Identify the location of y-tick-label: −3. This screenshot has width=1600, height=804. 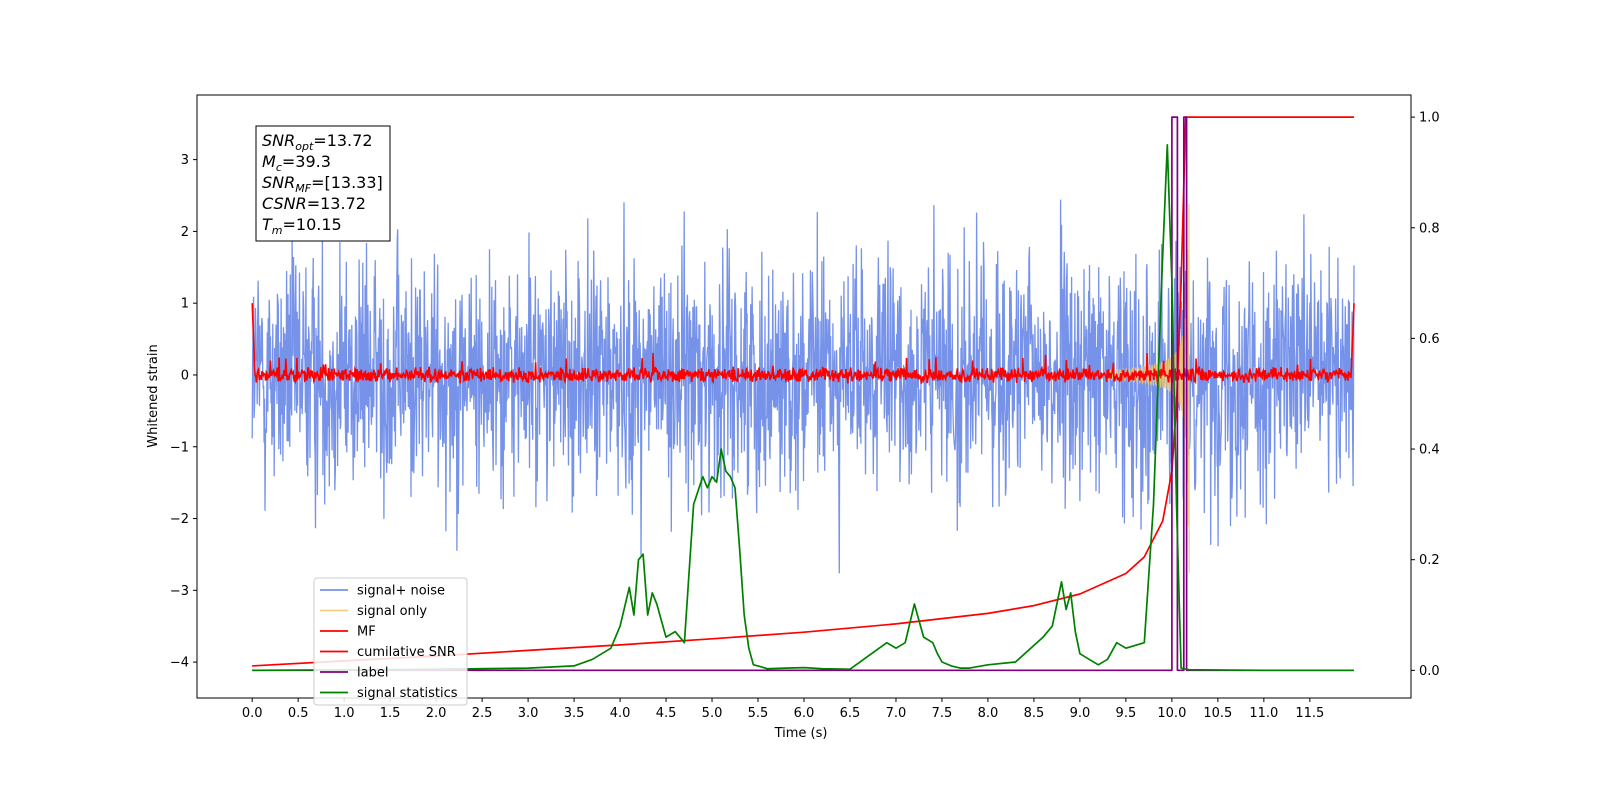
(179, 591).